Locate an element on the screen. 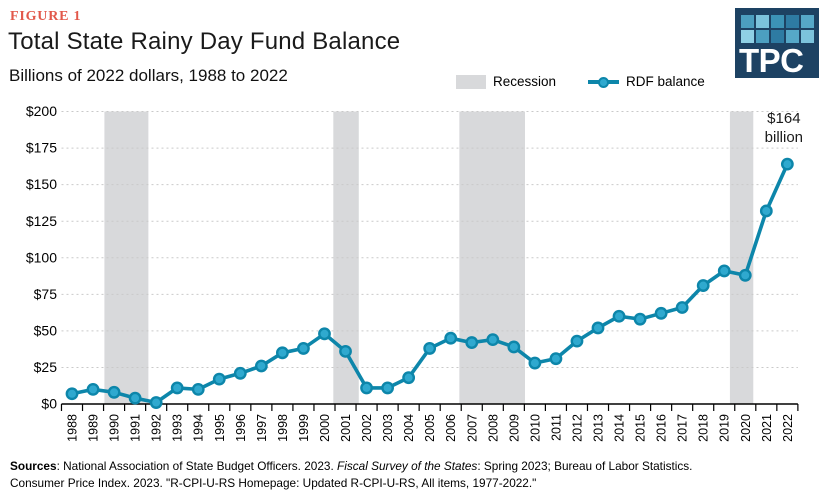  data-point-1996 is located at coordinates (240, 373).